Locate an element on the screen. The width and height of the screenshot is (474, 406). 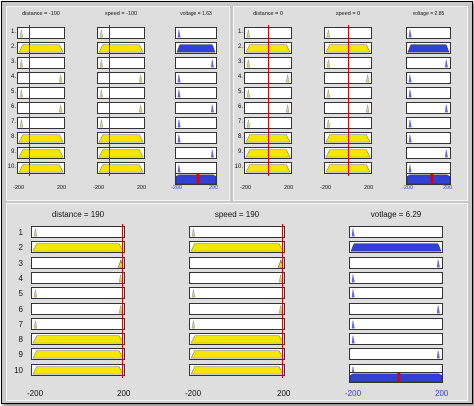
rule-number: 2. is located at coordinates (13, 47).